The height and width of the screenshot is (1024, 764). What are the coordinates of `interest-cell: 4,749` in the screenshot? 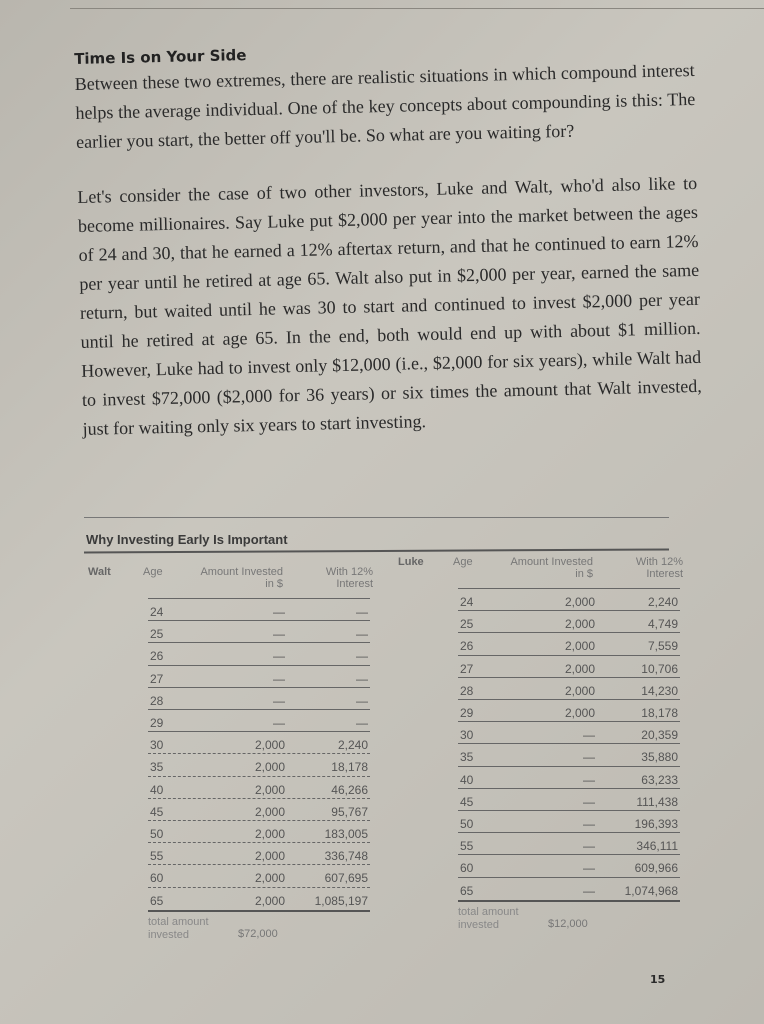 It's located at (662, 624).